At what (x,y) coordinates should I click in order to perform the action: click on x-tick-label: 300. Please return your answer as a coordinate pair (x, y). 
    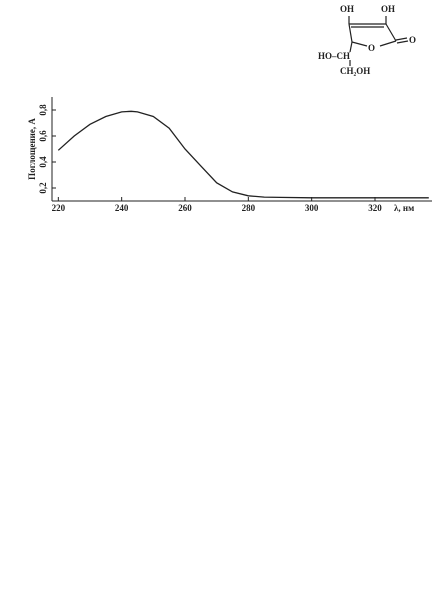
    Looking at the image, I should click on (312, 208).